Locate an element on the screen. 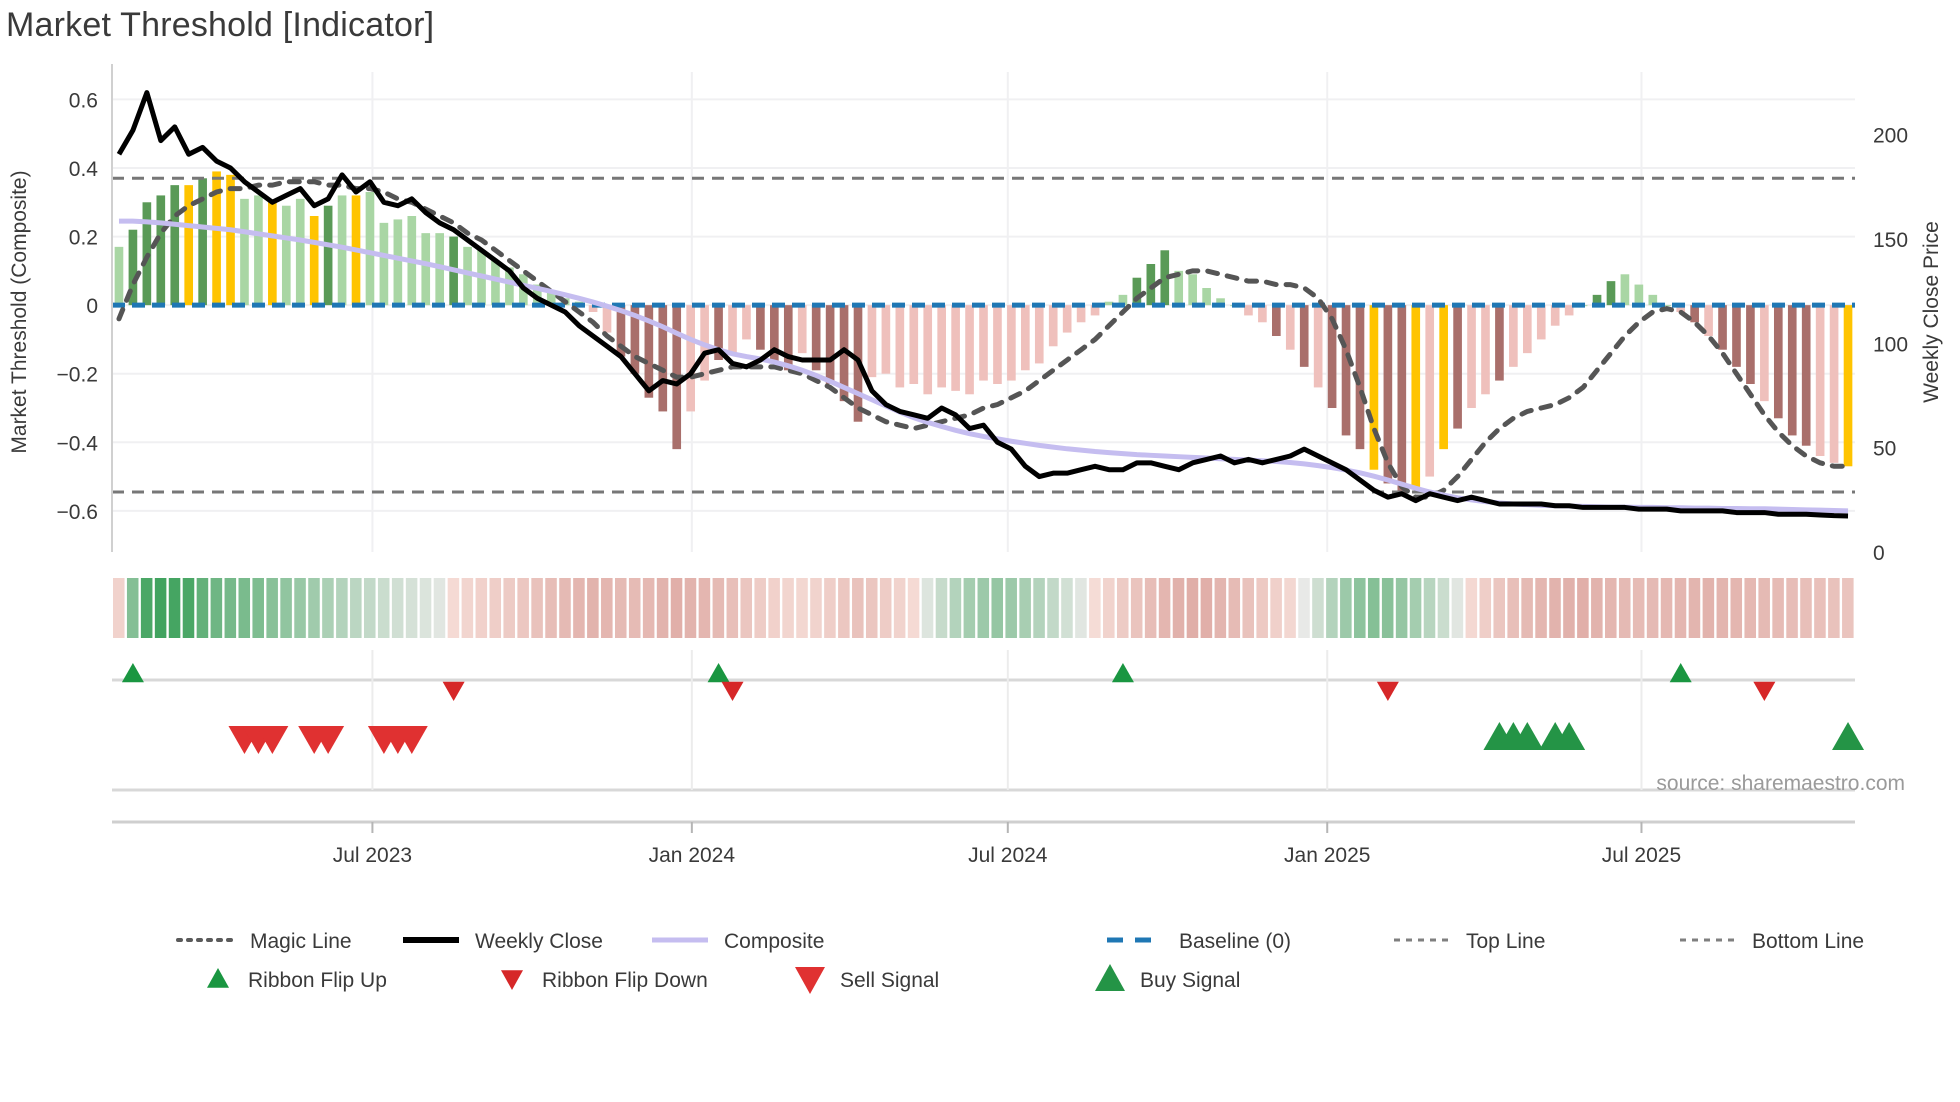  legend-item-1: Weekly Close is located at coordinates (539, 941).